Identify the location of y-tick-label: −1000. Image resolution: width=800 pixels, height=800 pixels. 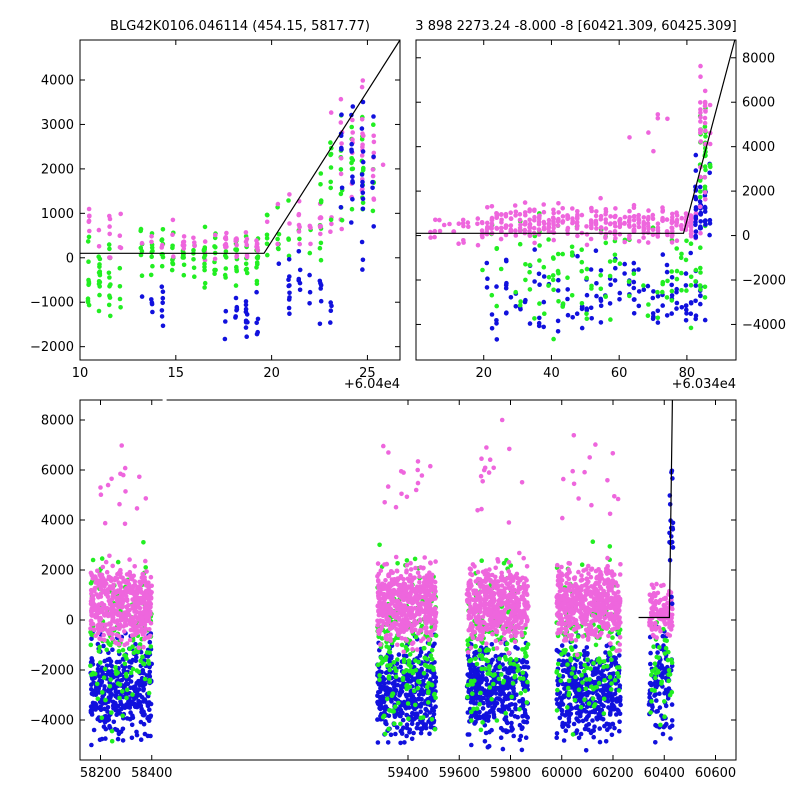
(52, 303).